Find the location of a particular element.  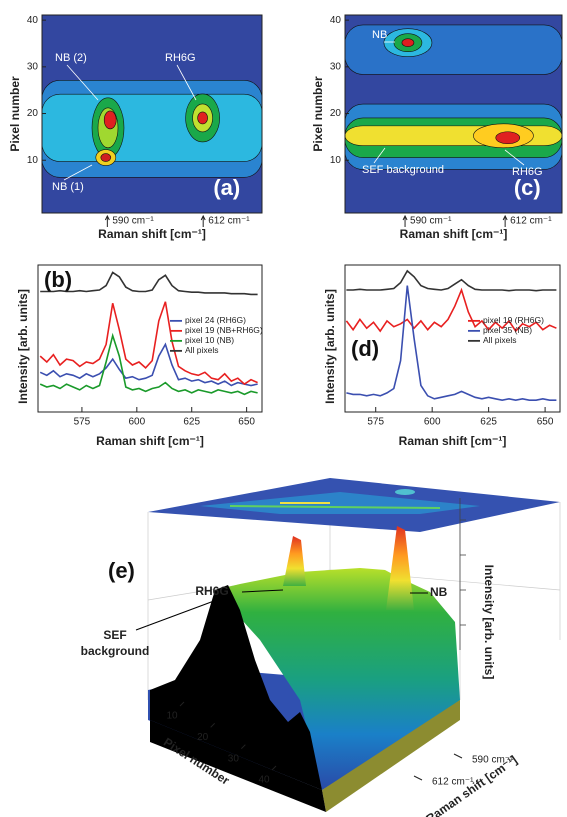

panel-label: (a) is located at coordinates (226, 187).